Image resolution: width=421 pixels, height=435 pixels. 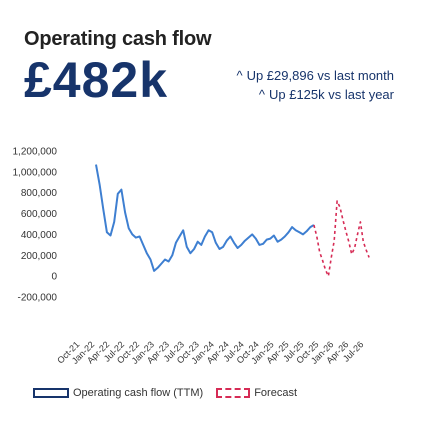 What do you see at coordinates (205, 218) in the screenshot?
I see `series-line-actual` at bounding box center [205, 218].